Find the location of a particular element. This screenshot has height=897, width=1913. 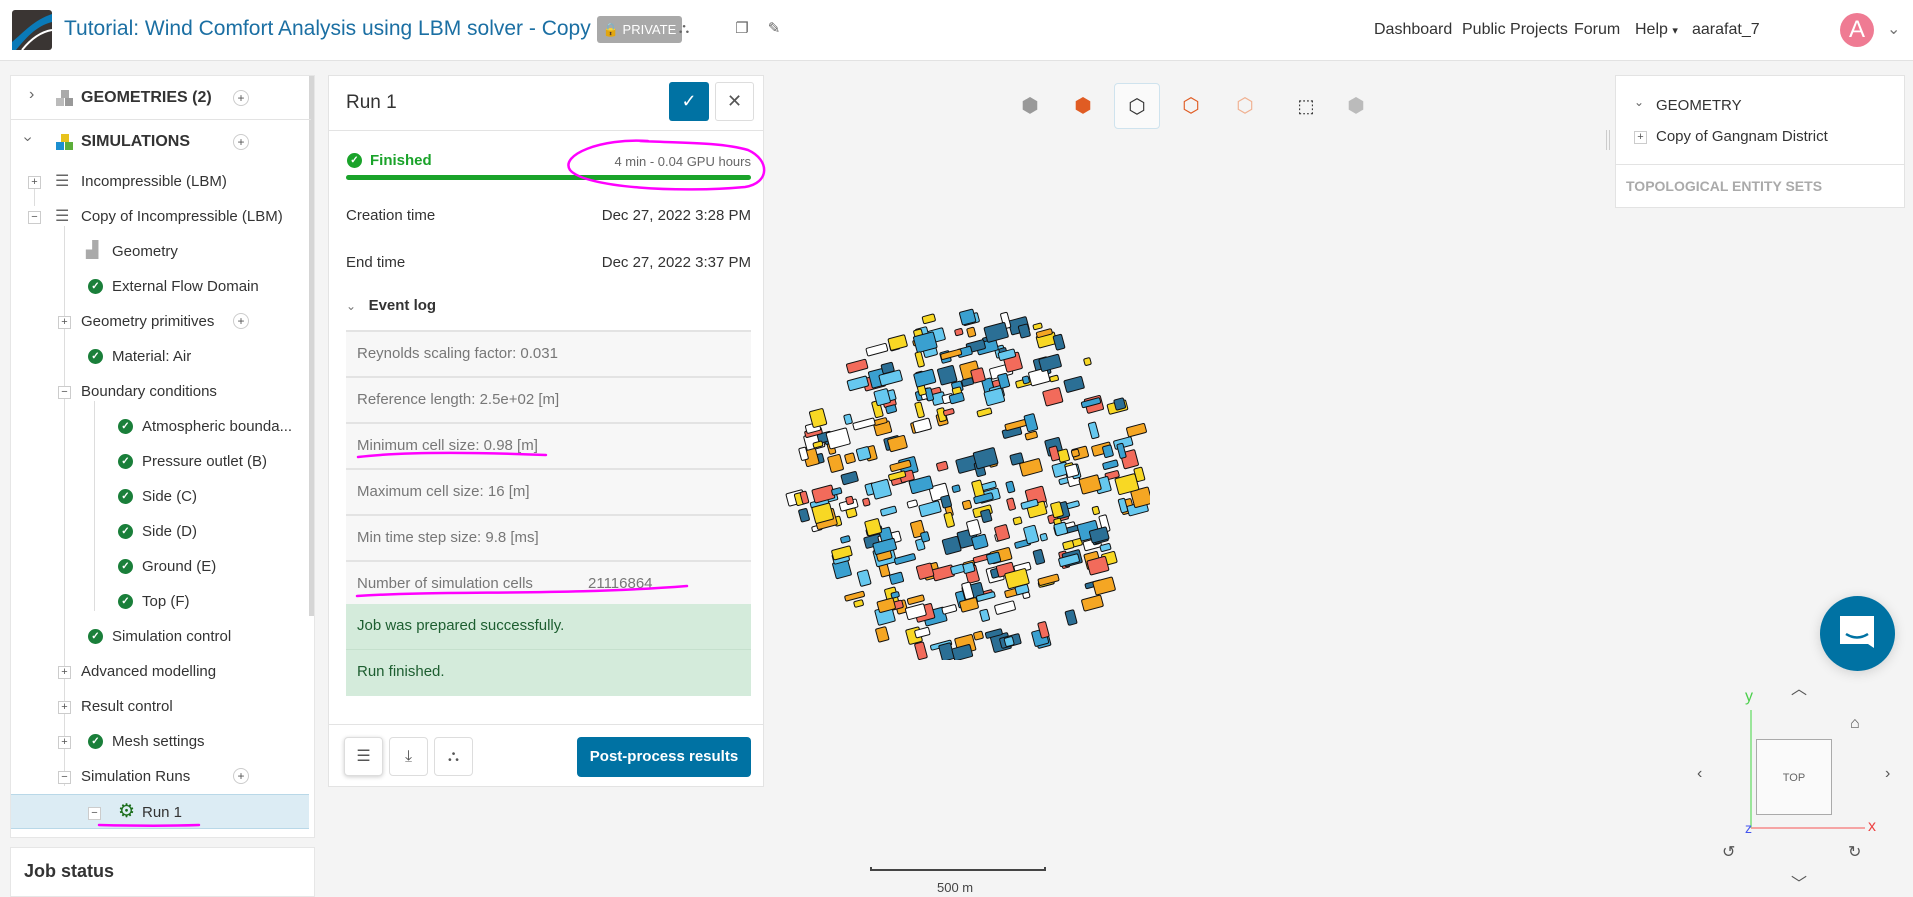

log-entry-cells: Number of simulation cells 21116864 is located at coordinates (548, 583).